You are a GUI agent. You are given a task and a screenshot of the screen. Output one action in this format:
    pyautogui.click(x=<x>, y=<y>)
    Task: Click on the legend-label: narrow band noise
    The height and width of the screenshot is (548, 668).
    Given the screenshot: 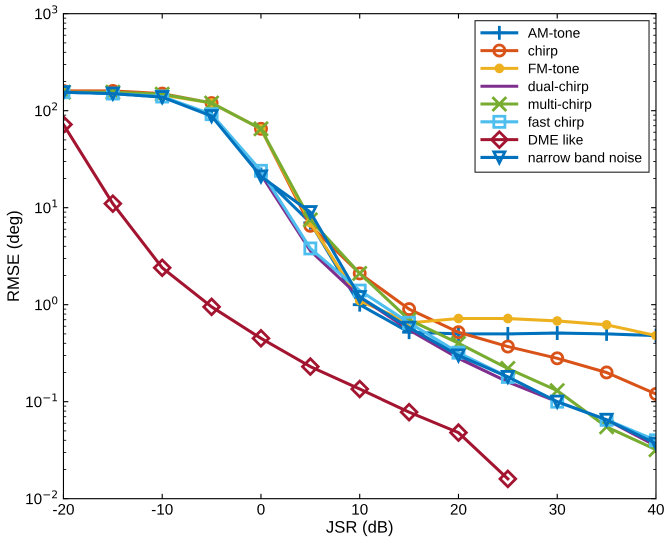 What is the action you would take?
    pyautogui.click(x=585, y=157)
    